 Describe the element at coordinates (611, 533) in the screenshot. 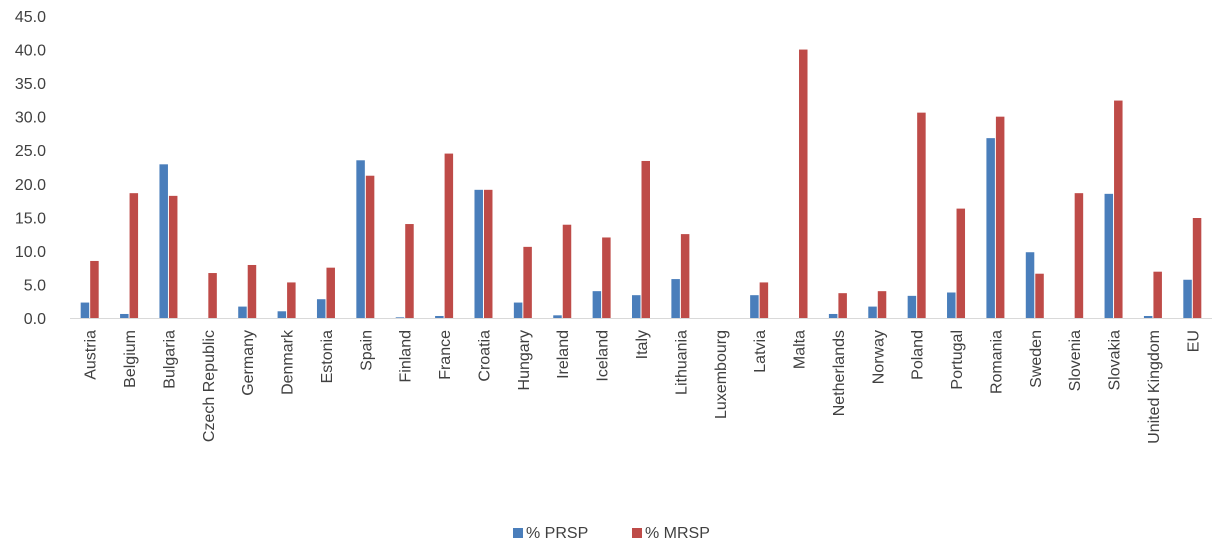

I see `legend: % PRSP % MRSP` at that location.